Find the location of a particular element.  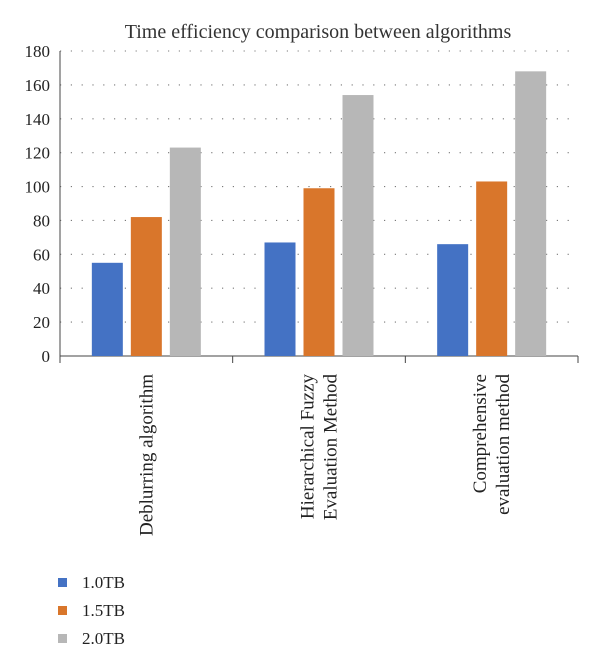

legend-label: 2.0TB is located at coordinates (103, 638).